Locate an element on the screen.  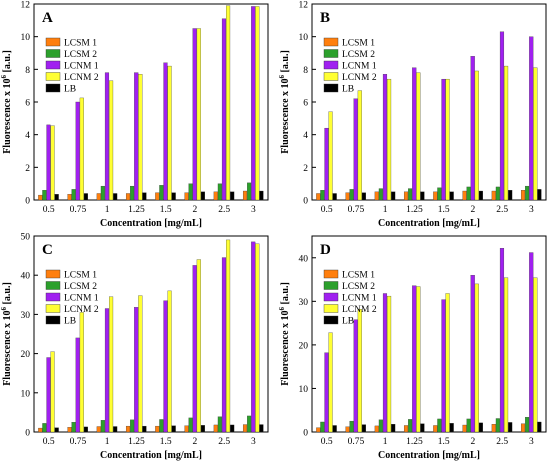
x-tick-label-d-2: 1 is located at coordinates (385, 442).